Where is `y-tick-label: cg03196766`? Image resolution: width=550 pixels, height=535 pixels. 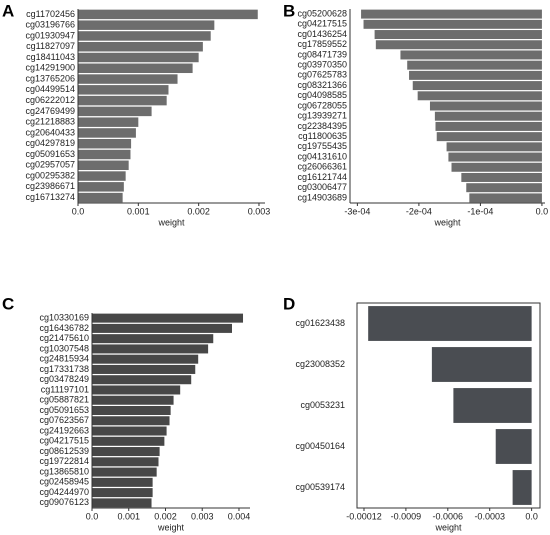 y-tick-label: cg03196766 is located at coordinates (50, 25).